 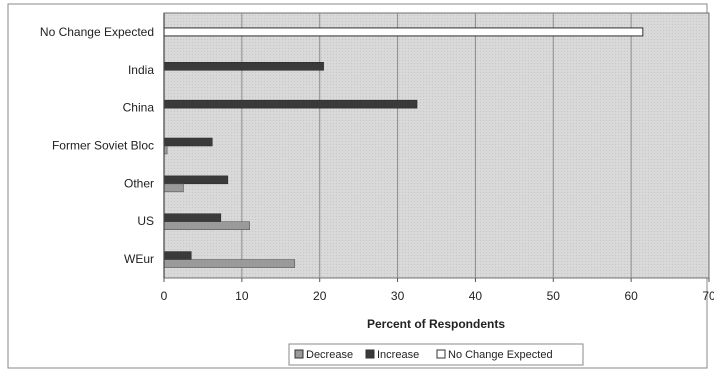 I want to click on x-tick-label: 10, so click(x=242, y=296).